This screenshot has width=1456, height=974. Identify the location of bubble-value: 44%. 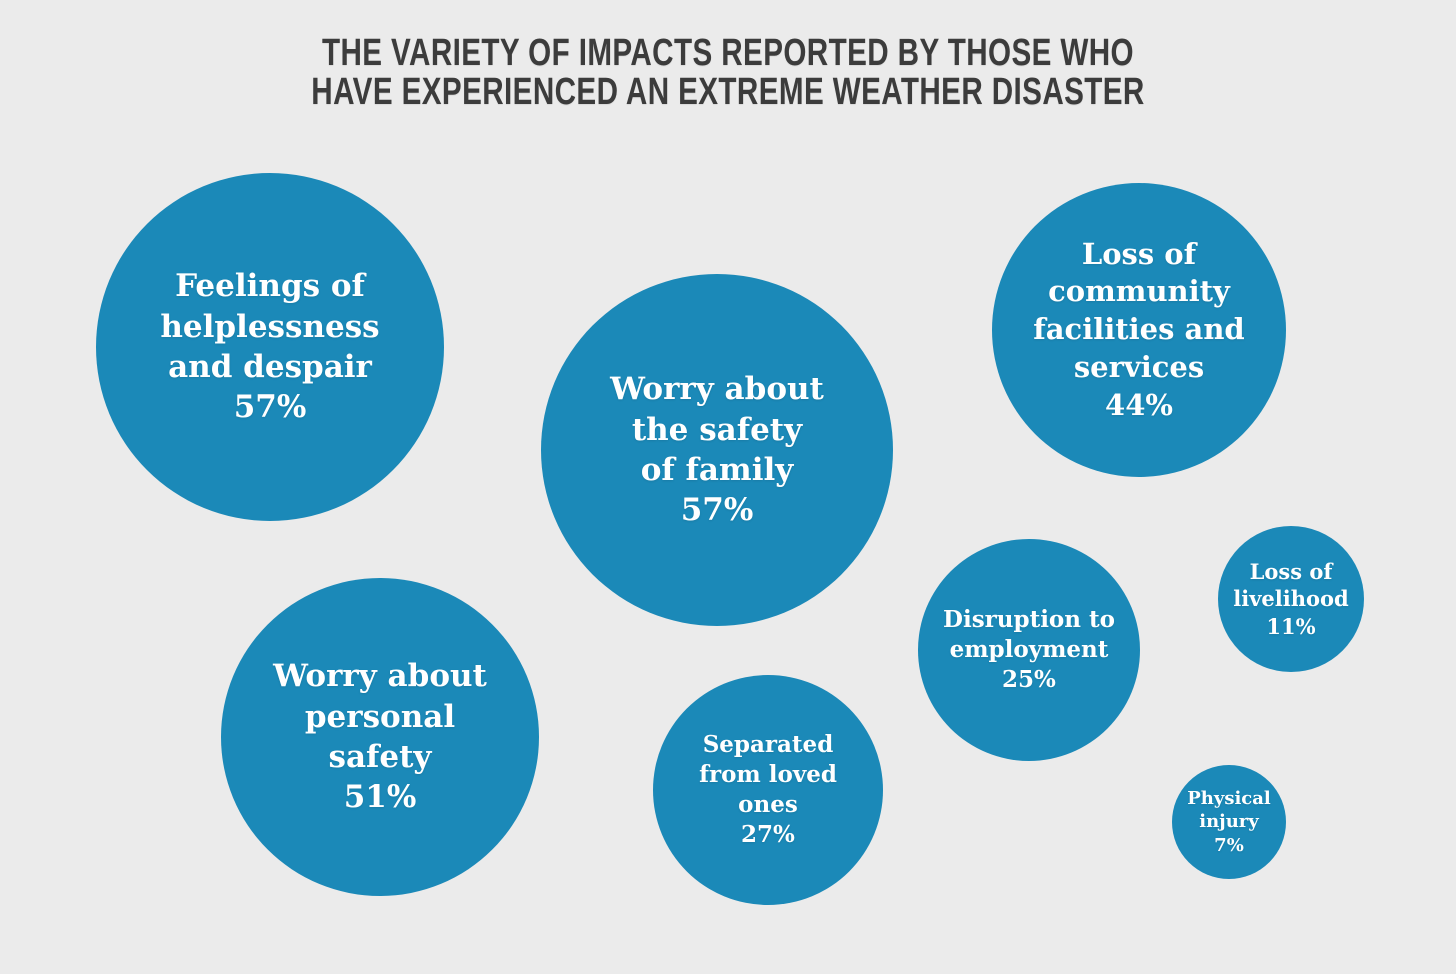
(1139, 404).